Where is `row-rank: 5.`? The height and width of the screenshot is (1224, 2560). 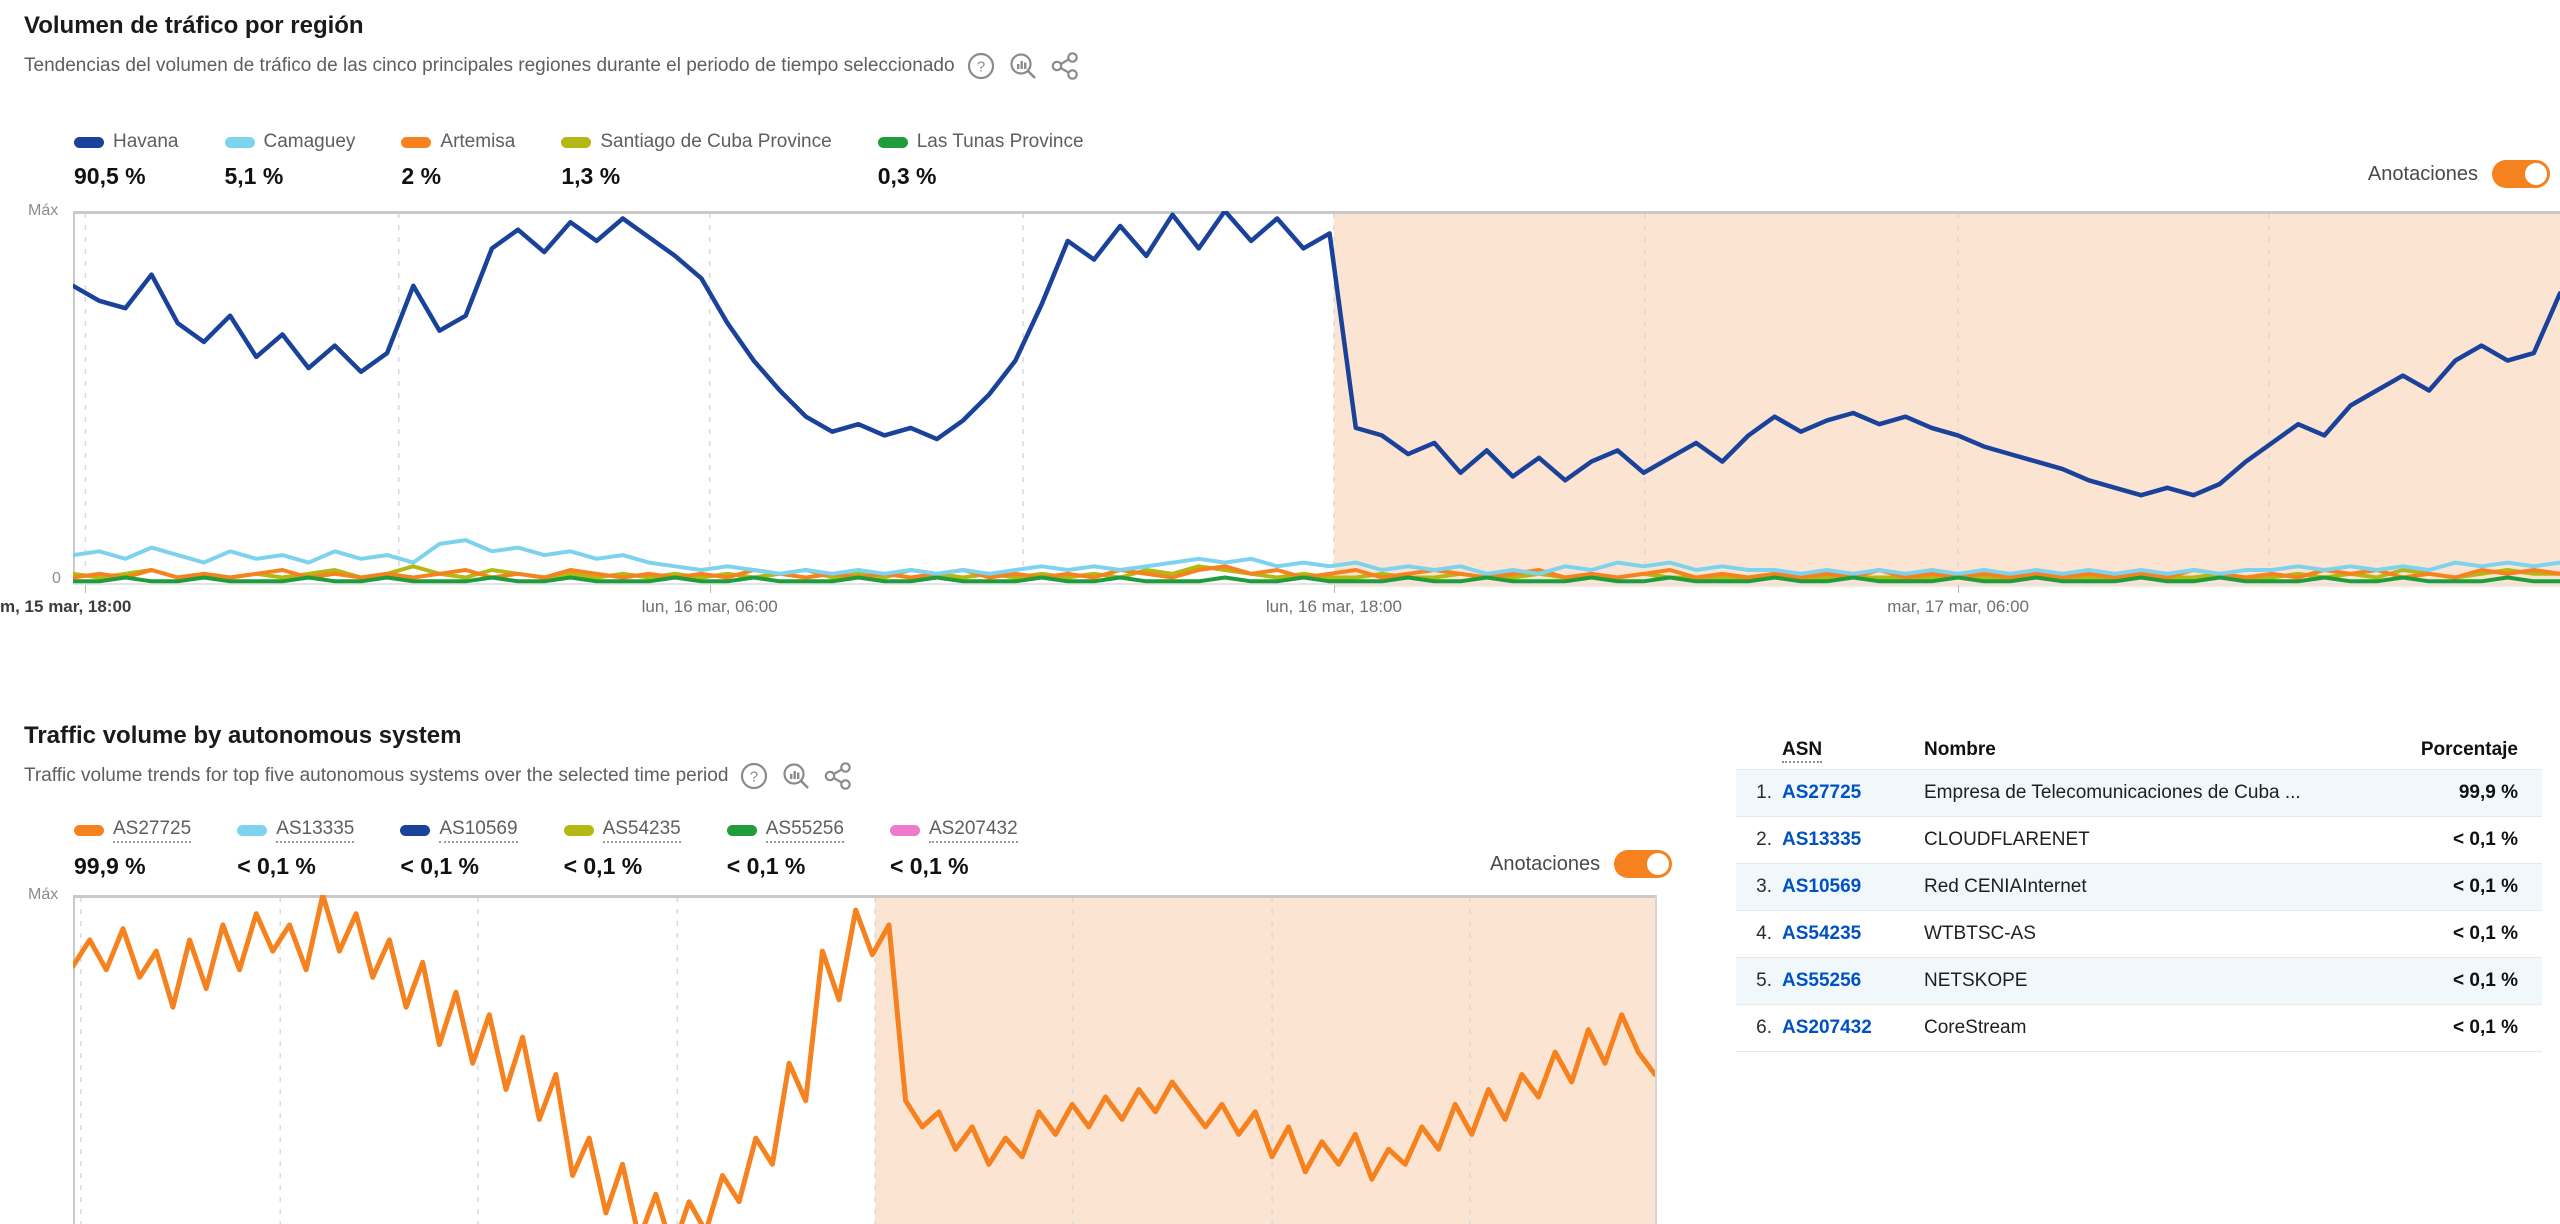
row-rank: 5. is located at coordinates (1764, 980).